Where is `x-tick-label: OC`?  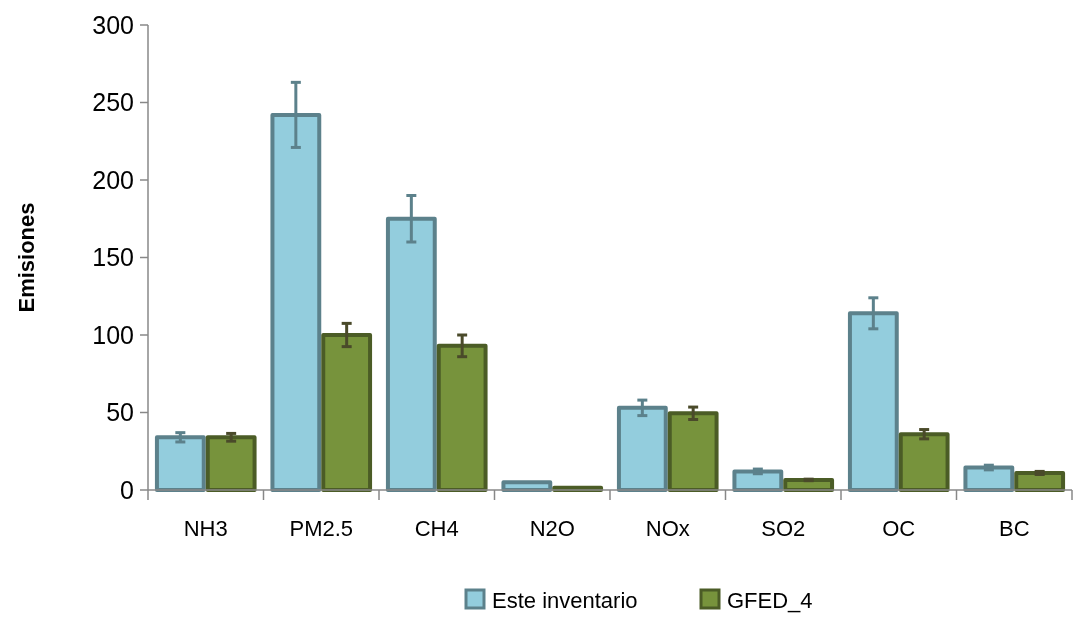
x-tick-label: OC is located at coordinates (899, 528).